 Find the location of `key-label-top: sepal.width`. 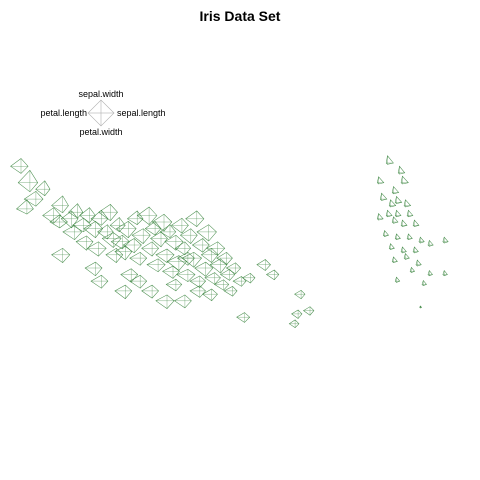

key-label-top: sepal.width is located at coordinates (100, 94).